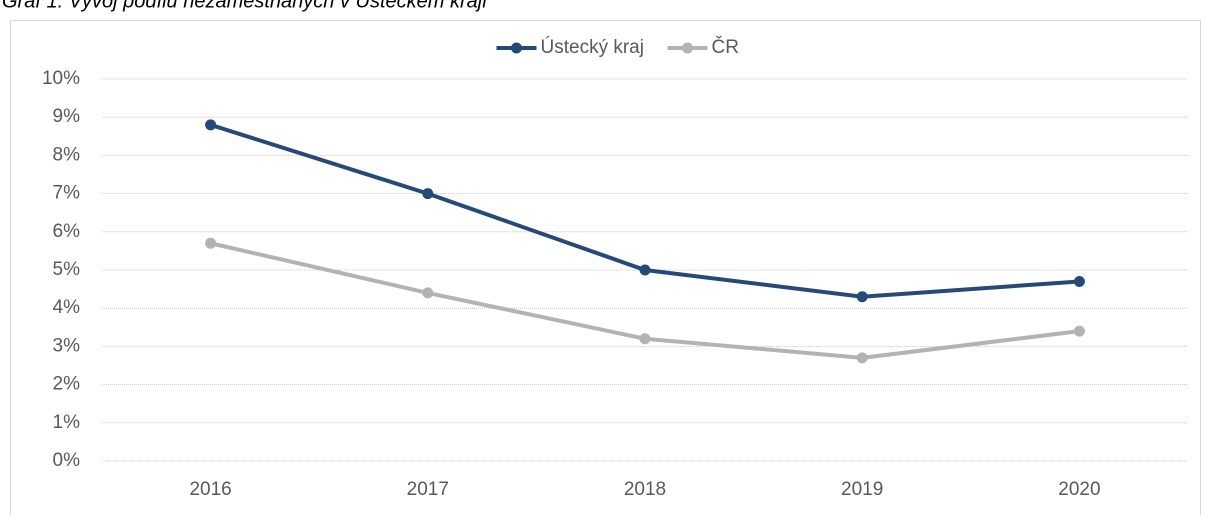 This screenshot has height=520, width=1208. I want to click on y-tick-label: 9%, so click(67, 116).